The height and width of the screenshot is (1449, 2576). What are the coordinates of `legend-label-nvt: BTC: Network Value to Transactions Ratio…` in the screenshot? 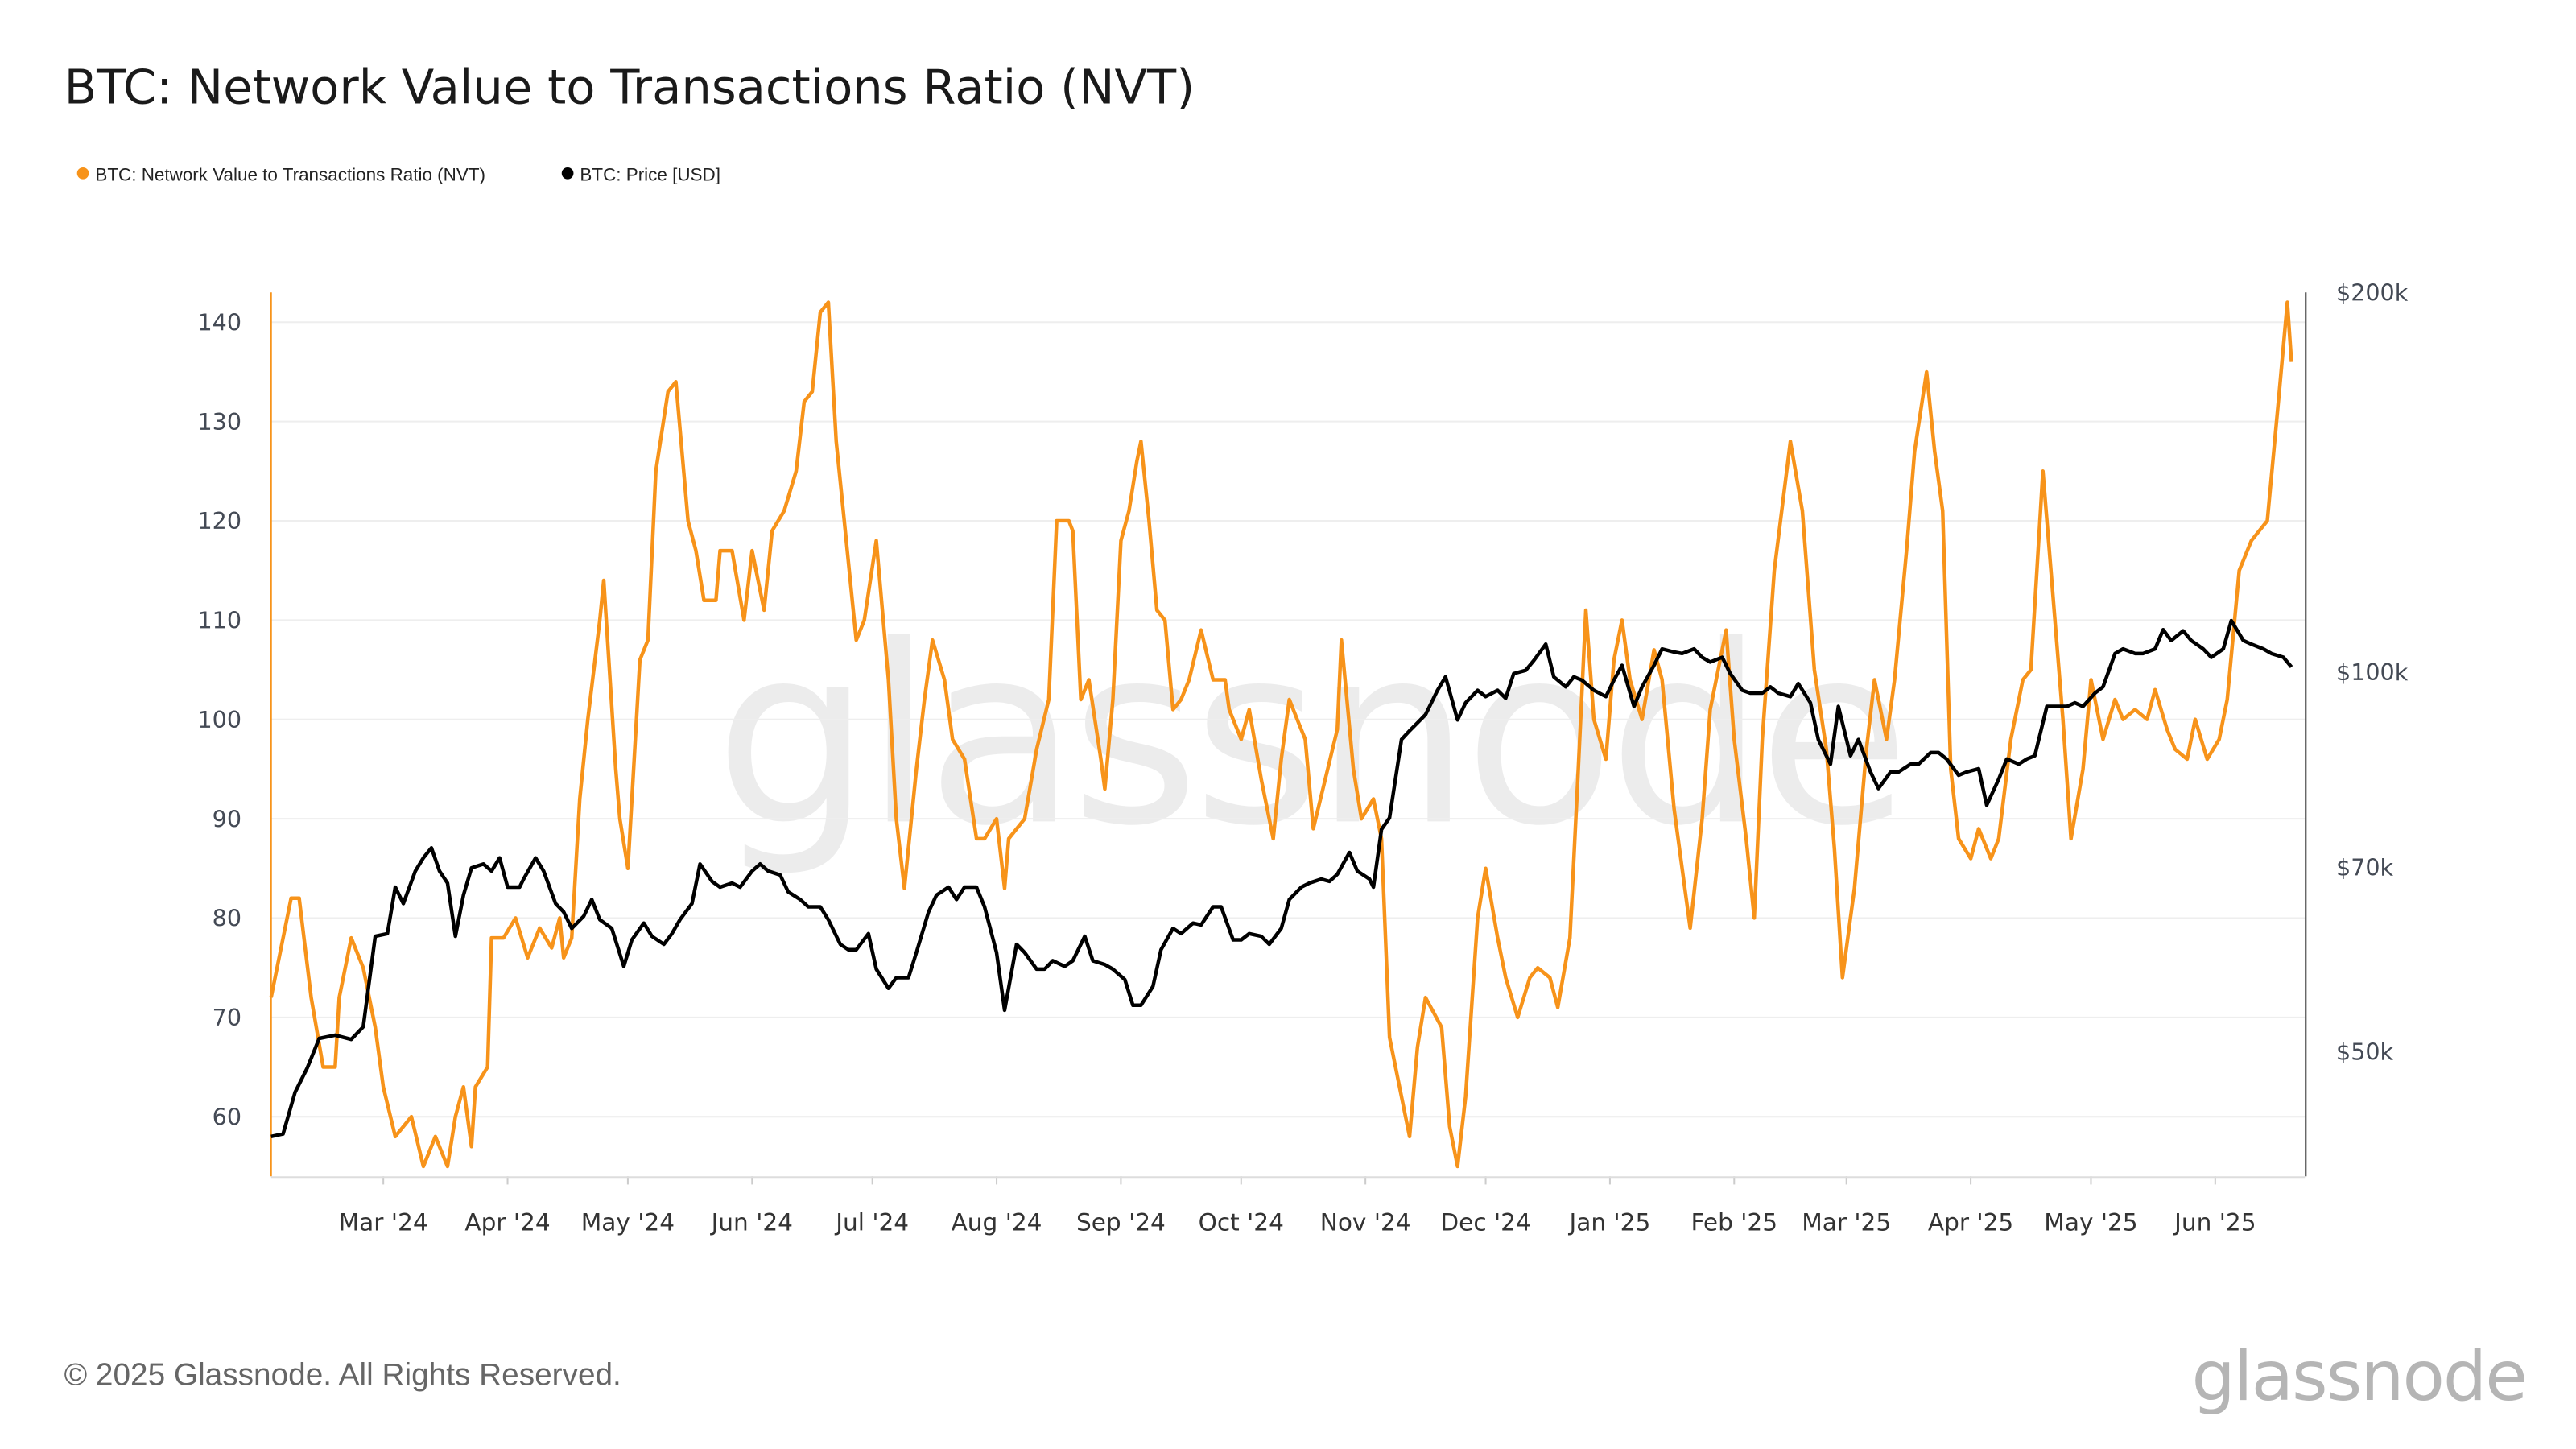 It's located at (290, 174).